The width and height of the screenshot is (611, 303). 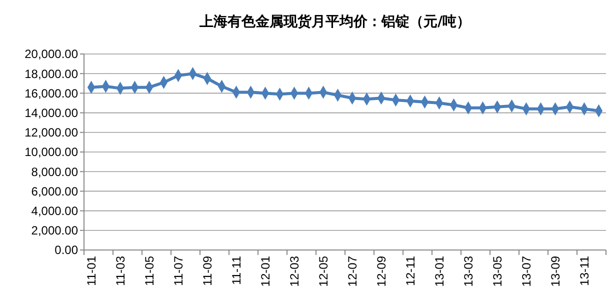 What do you see at coordinates (51, 113) in the screenshot?
I see `y-tick-label: 14,000.00` at bounding box center [51, 113].